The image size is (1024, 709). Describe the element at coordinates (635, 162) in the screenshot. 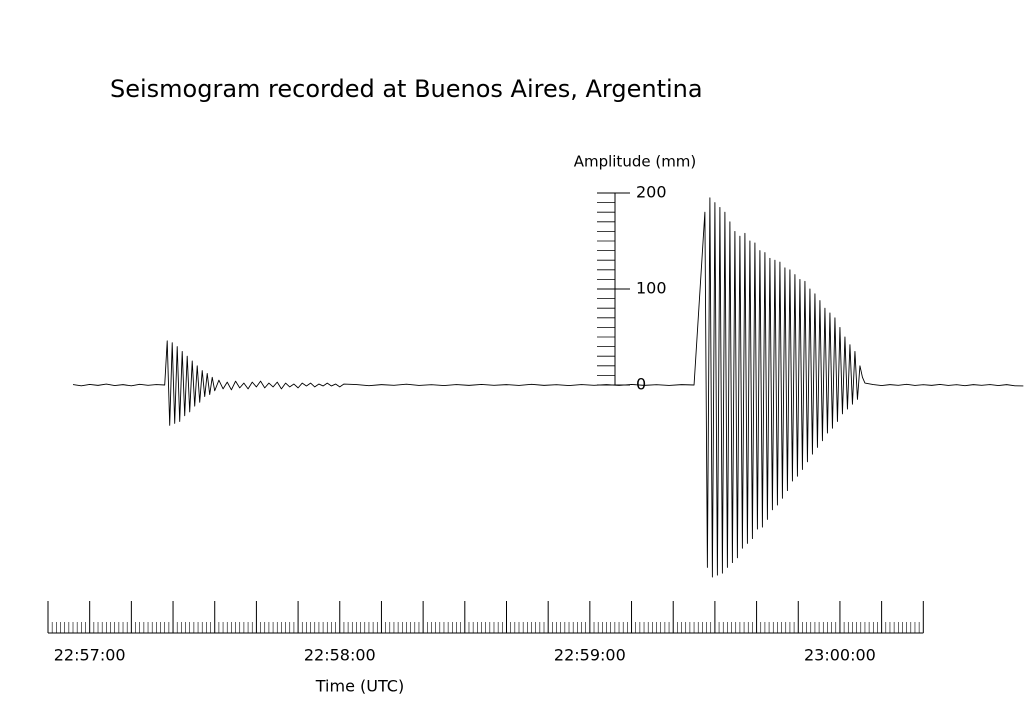

I see `y-axis-label: Amplitude (mm)` at that location.